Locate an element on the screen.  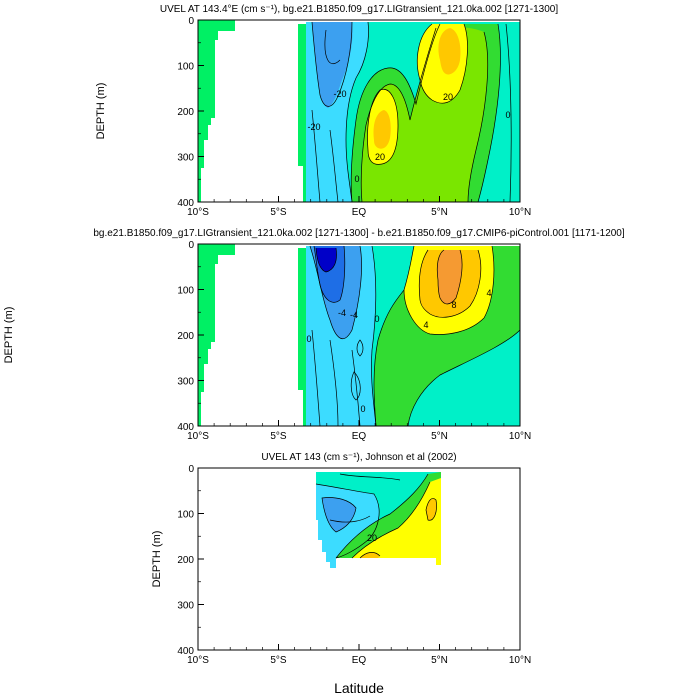
p1-contour-neg20 is located at coordinates (332, 64).